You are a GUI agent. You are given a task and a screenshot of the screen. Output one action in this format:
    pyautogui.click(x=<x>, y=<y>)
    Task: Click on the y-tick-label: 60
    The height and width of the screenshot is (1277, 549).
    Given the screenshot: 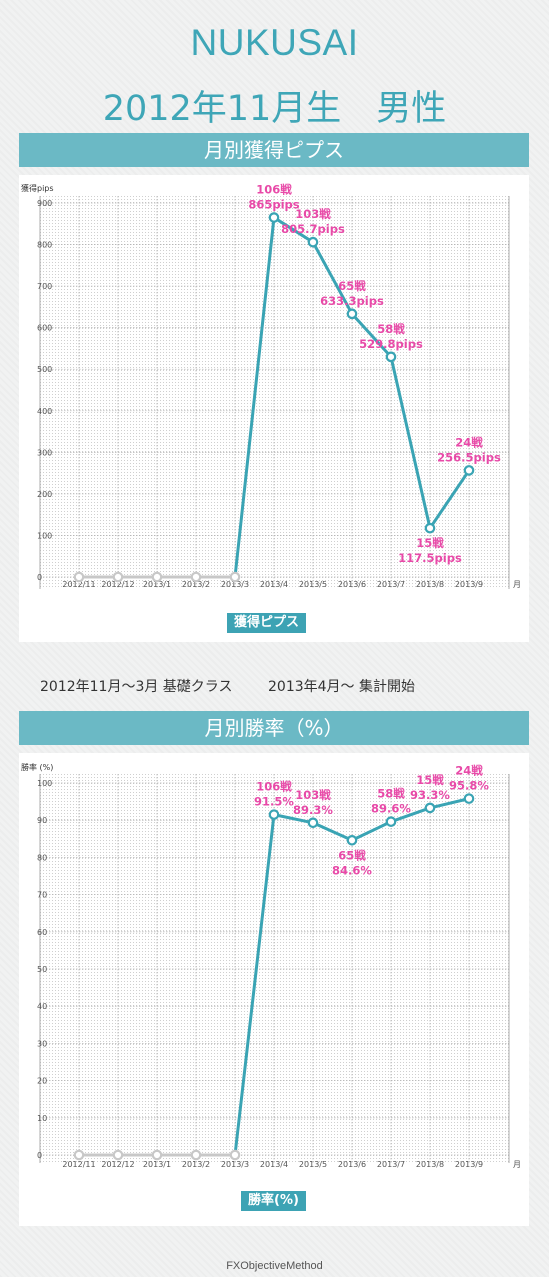 What is the action you would take?
    pyautogui.click(x=42, y=932)
    